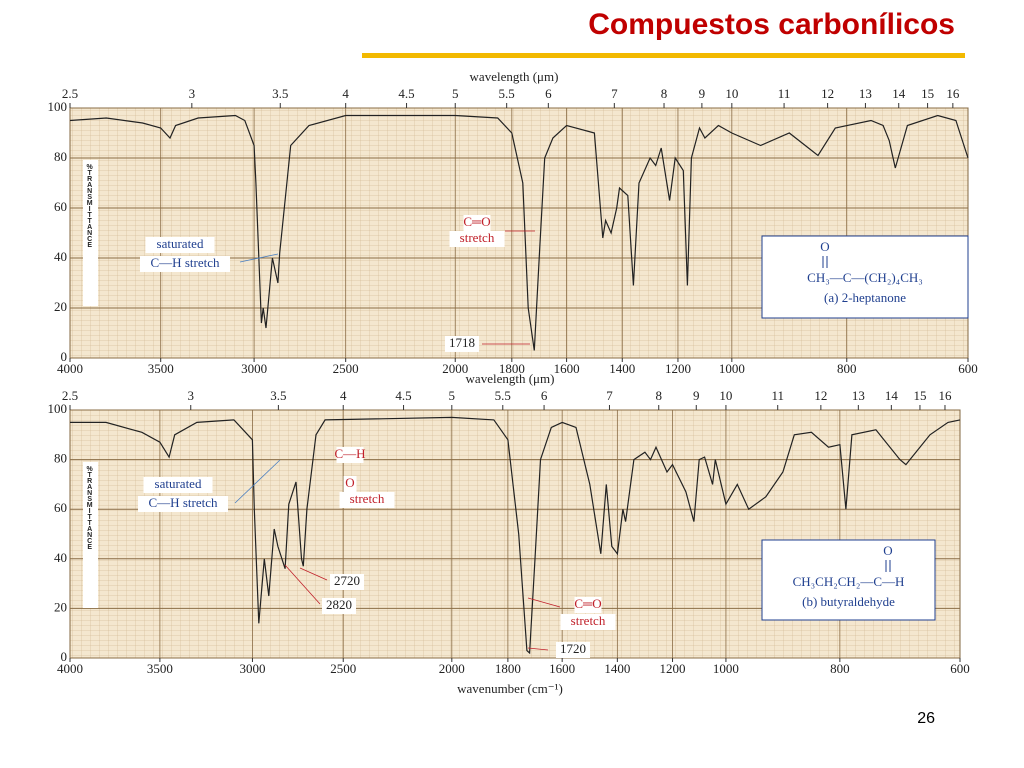 The width and height of the screenshot is (1024, 768). Describe the element at coordinates (60, 156) in the screenshot. I see `y-tick-label: 80` at that location.